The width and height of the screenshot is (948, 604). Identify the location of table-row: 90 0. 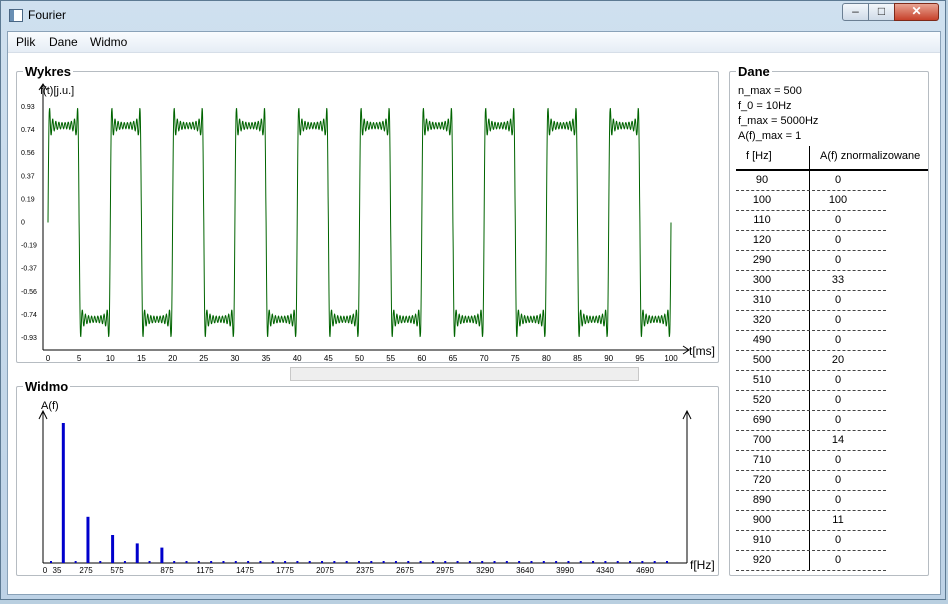
(830, 181).